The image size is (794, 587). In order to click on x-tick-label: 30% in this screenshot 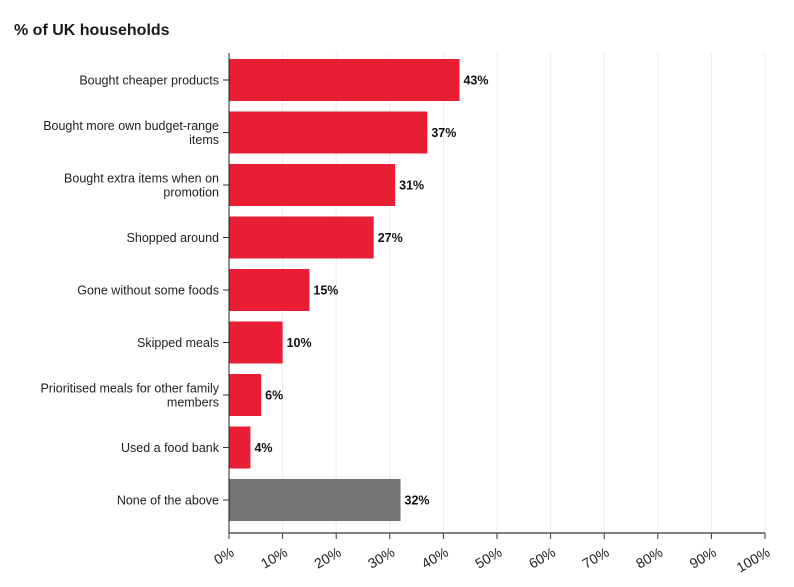, I will do `click(381, 558)`.